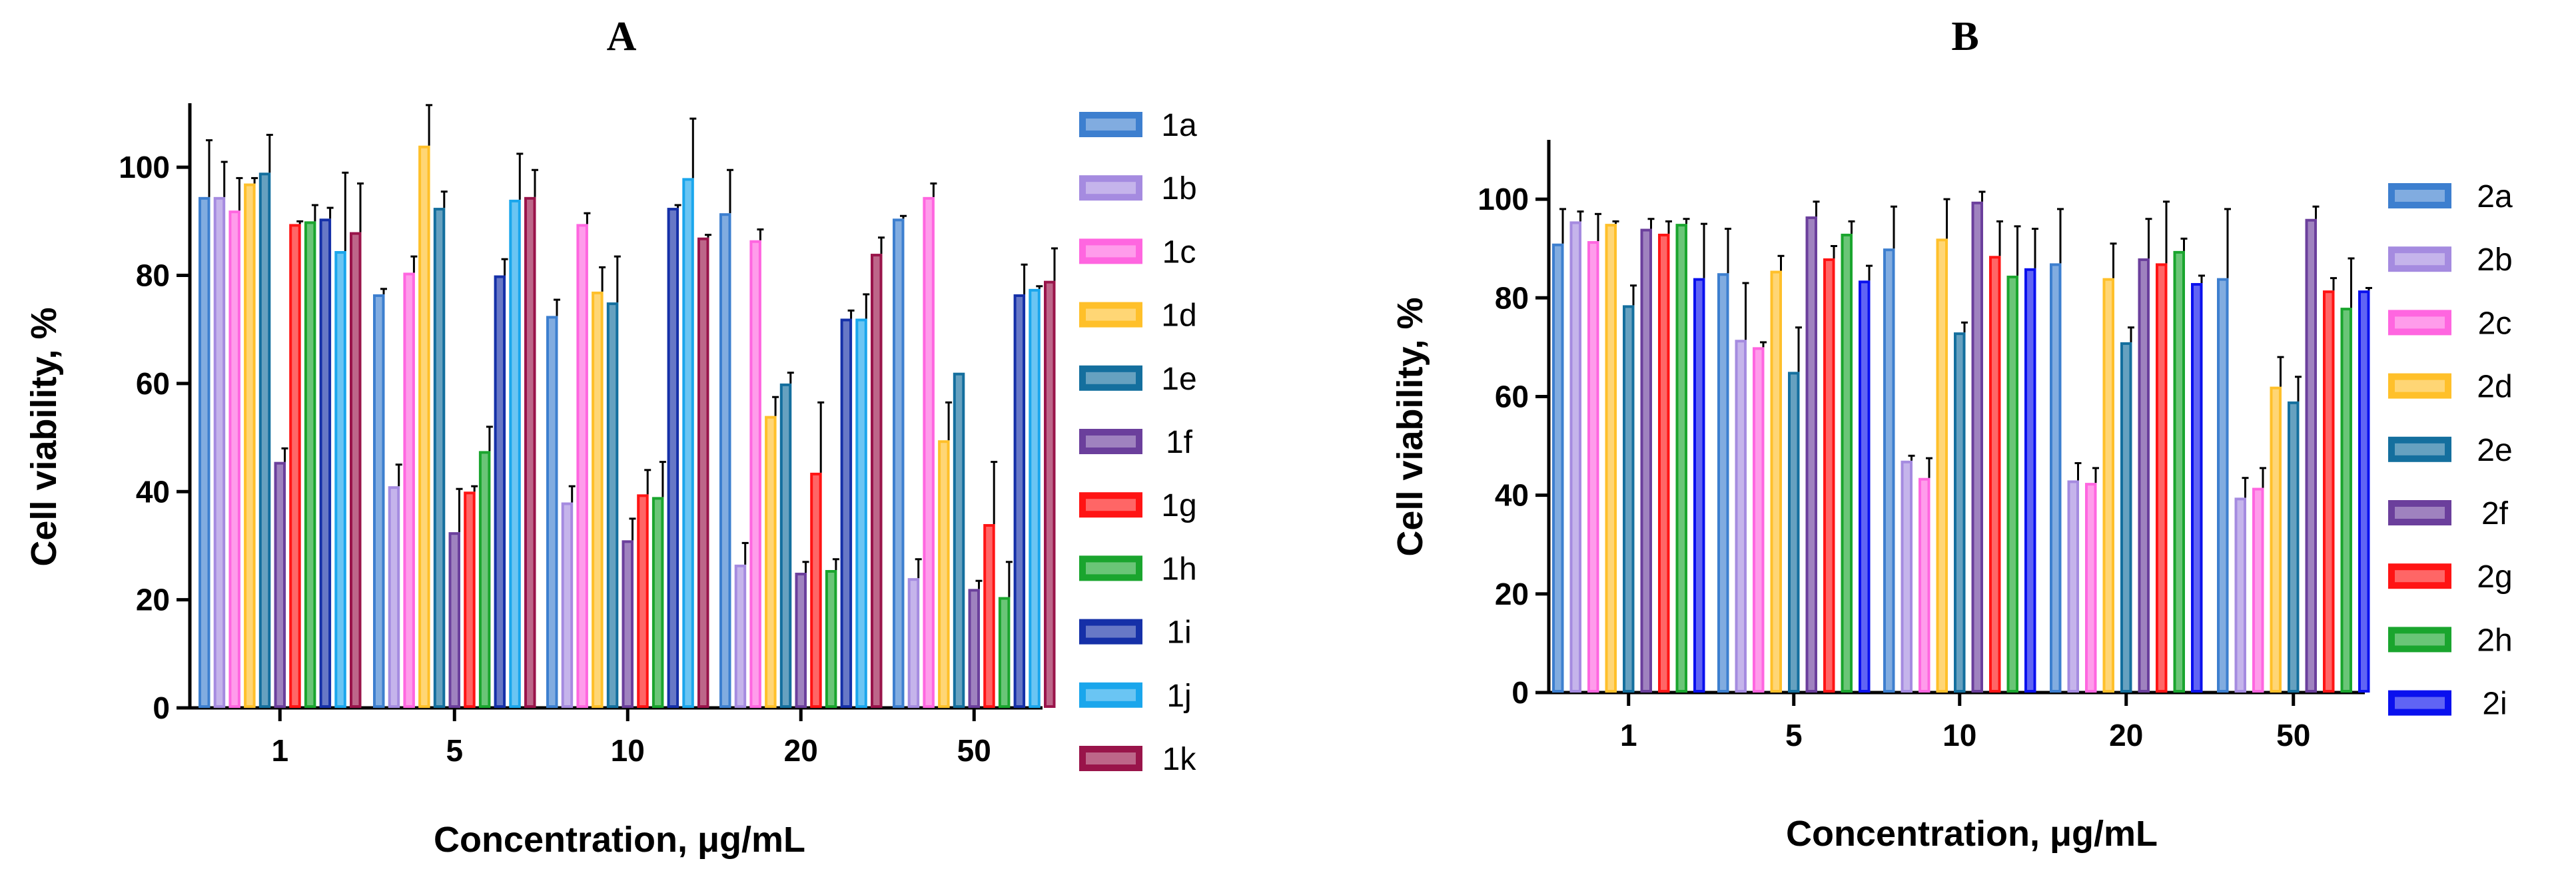 Image resolution: width=2576 pixels, height=895 pixels. What do you see at coordinates (2495, 387) in the screenshot?
I see `legend-label-2d: 2d` at bounding box center [2495, 387].